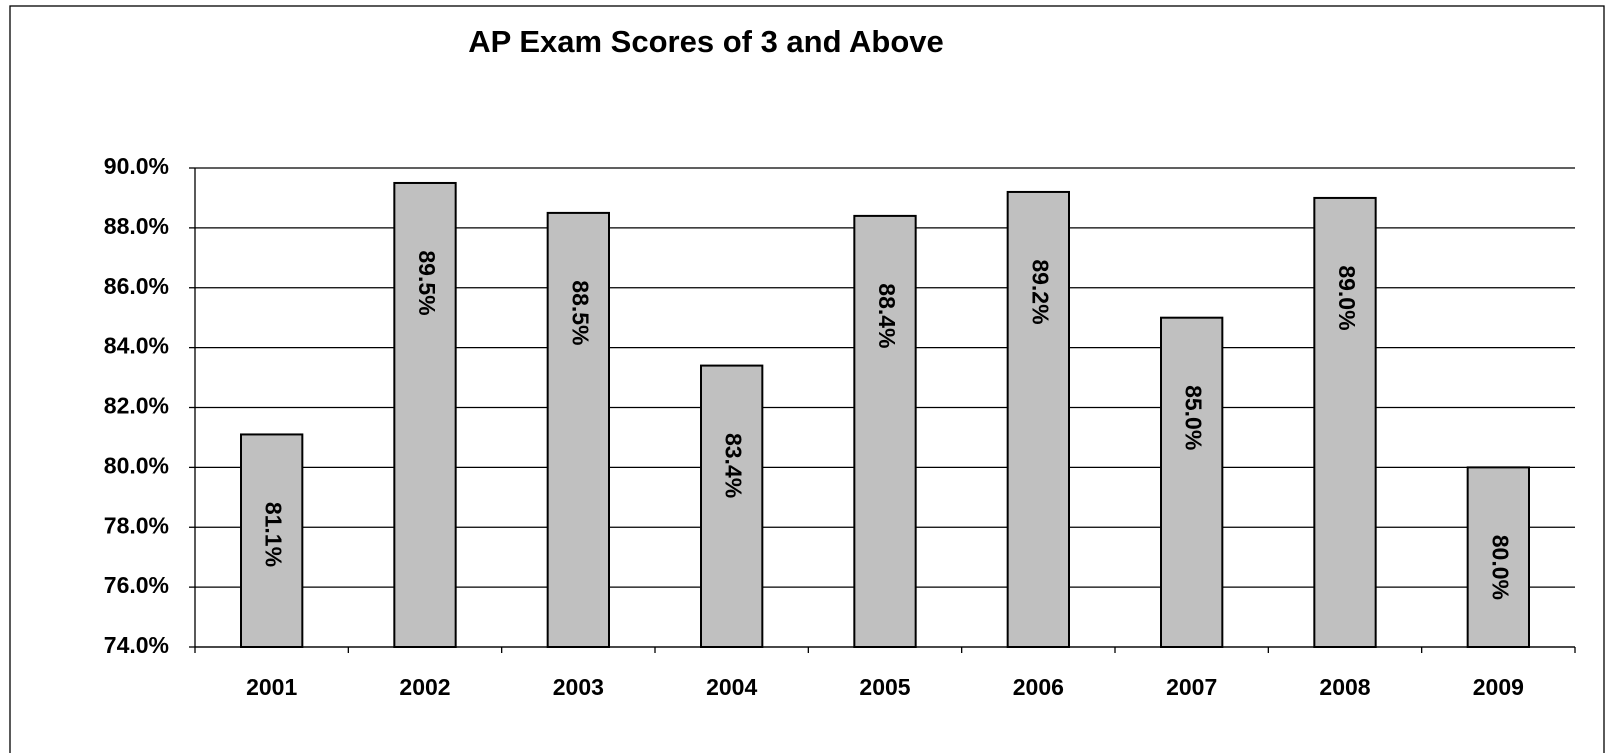 Image resolution: width=1612 pixels, height=753 pixels. What do you see at coordinates (1038, 687) in the screenshot?
I see `x-tick-label: 2006` at bounding box center [1038, 687].